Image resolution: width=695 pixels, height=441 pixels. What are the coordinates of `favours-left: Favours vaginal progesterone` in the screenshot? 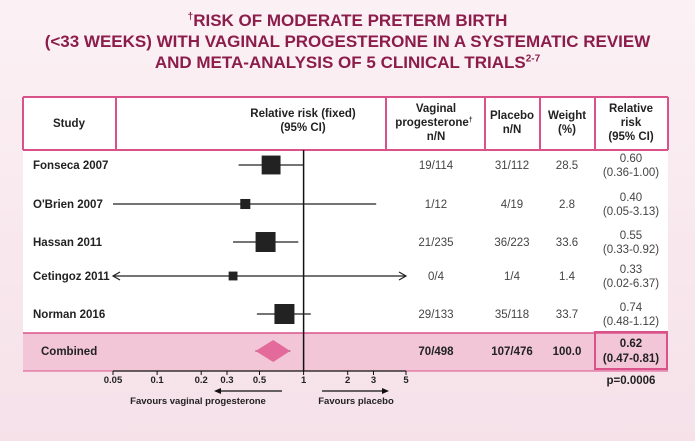 It's located at (206, 397).